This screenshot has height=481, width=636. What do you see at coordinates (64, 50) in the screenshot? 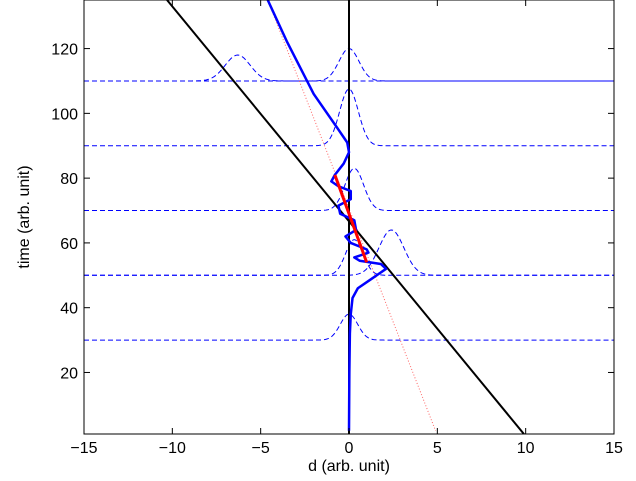
I see `y-tick-label: 120` at bounding box center [64, 50].